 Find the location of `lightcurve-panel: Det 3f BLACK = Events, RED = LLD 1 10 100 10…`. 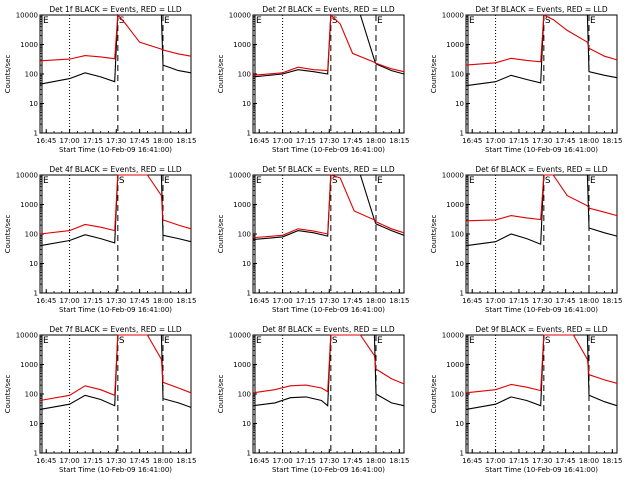

lightcurve-panel: Det 3f BLACK = Events, RED = LLD 1 10 100 10… is located at coordinates (526, 79).